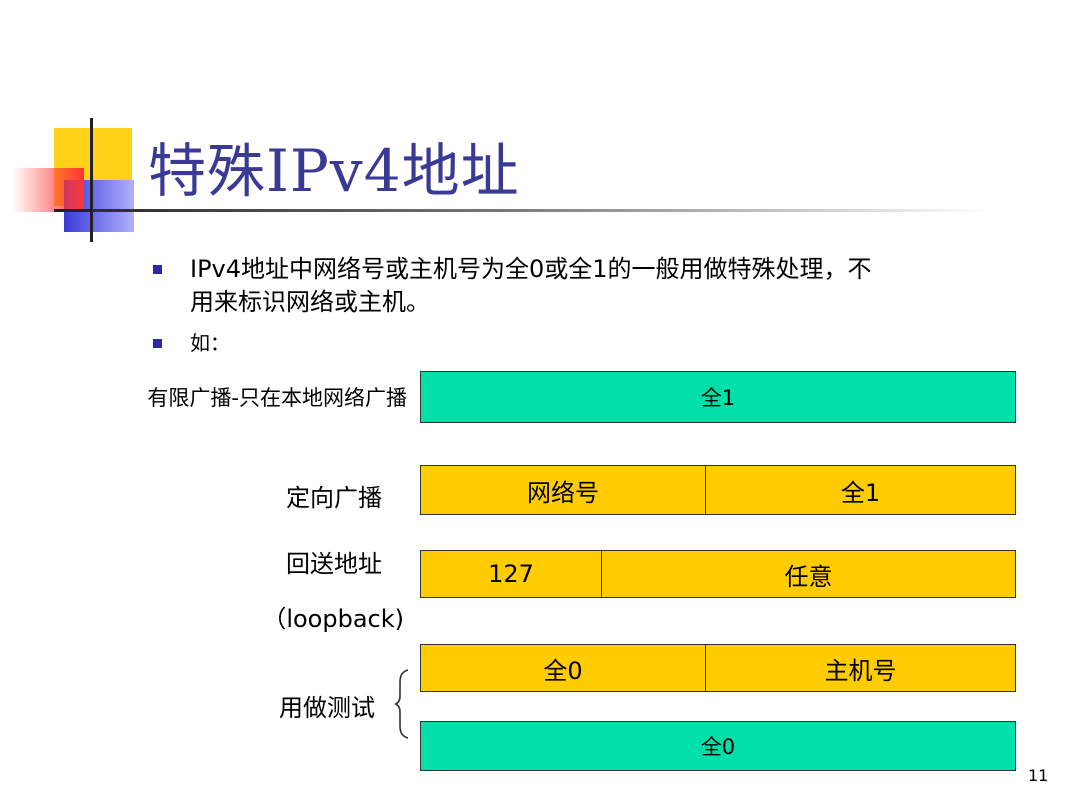  I want to click on host-number-cell: 主机号, so click(860, 668).